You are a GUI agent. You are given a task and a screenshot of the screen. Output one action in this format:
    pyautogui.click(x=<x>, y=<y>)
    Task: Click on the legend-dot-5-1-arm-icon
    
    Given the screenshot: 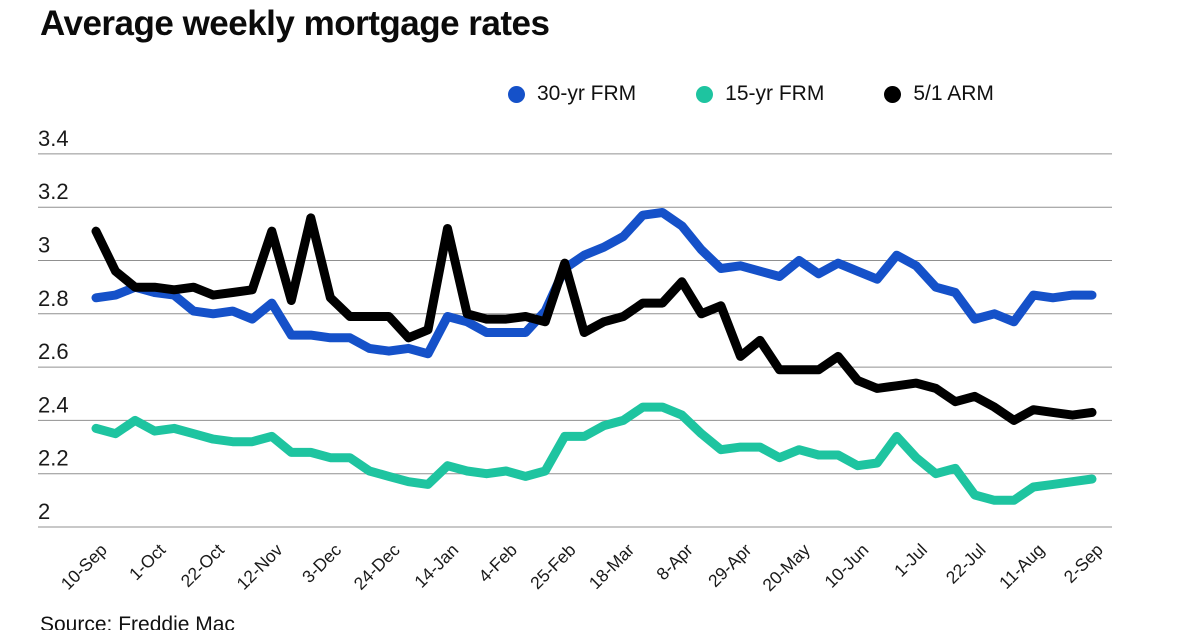 What is the action you would take?
    pyautogui.click(x=893, y=94)
    